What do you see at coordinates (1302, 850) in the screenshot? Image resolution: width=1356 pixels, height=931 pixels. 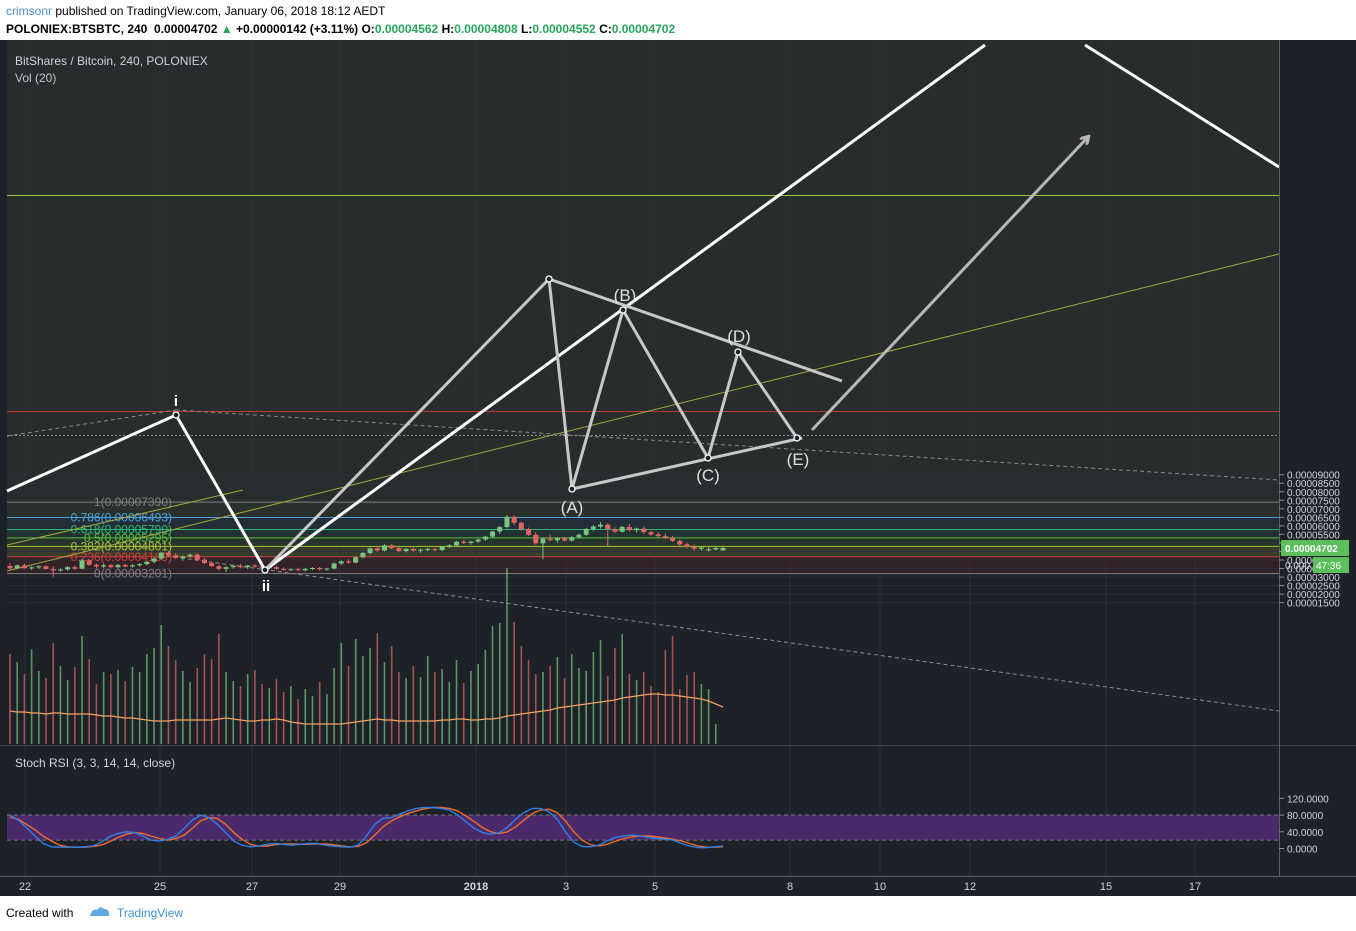 I see `osc-tick-label: 0.0000` at bounding box center [1302, 850].